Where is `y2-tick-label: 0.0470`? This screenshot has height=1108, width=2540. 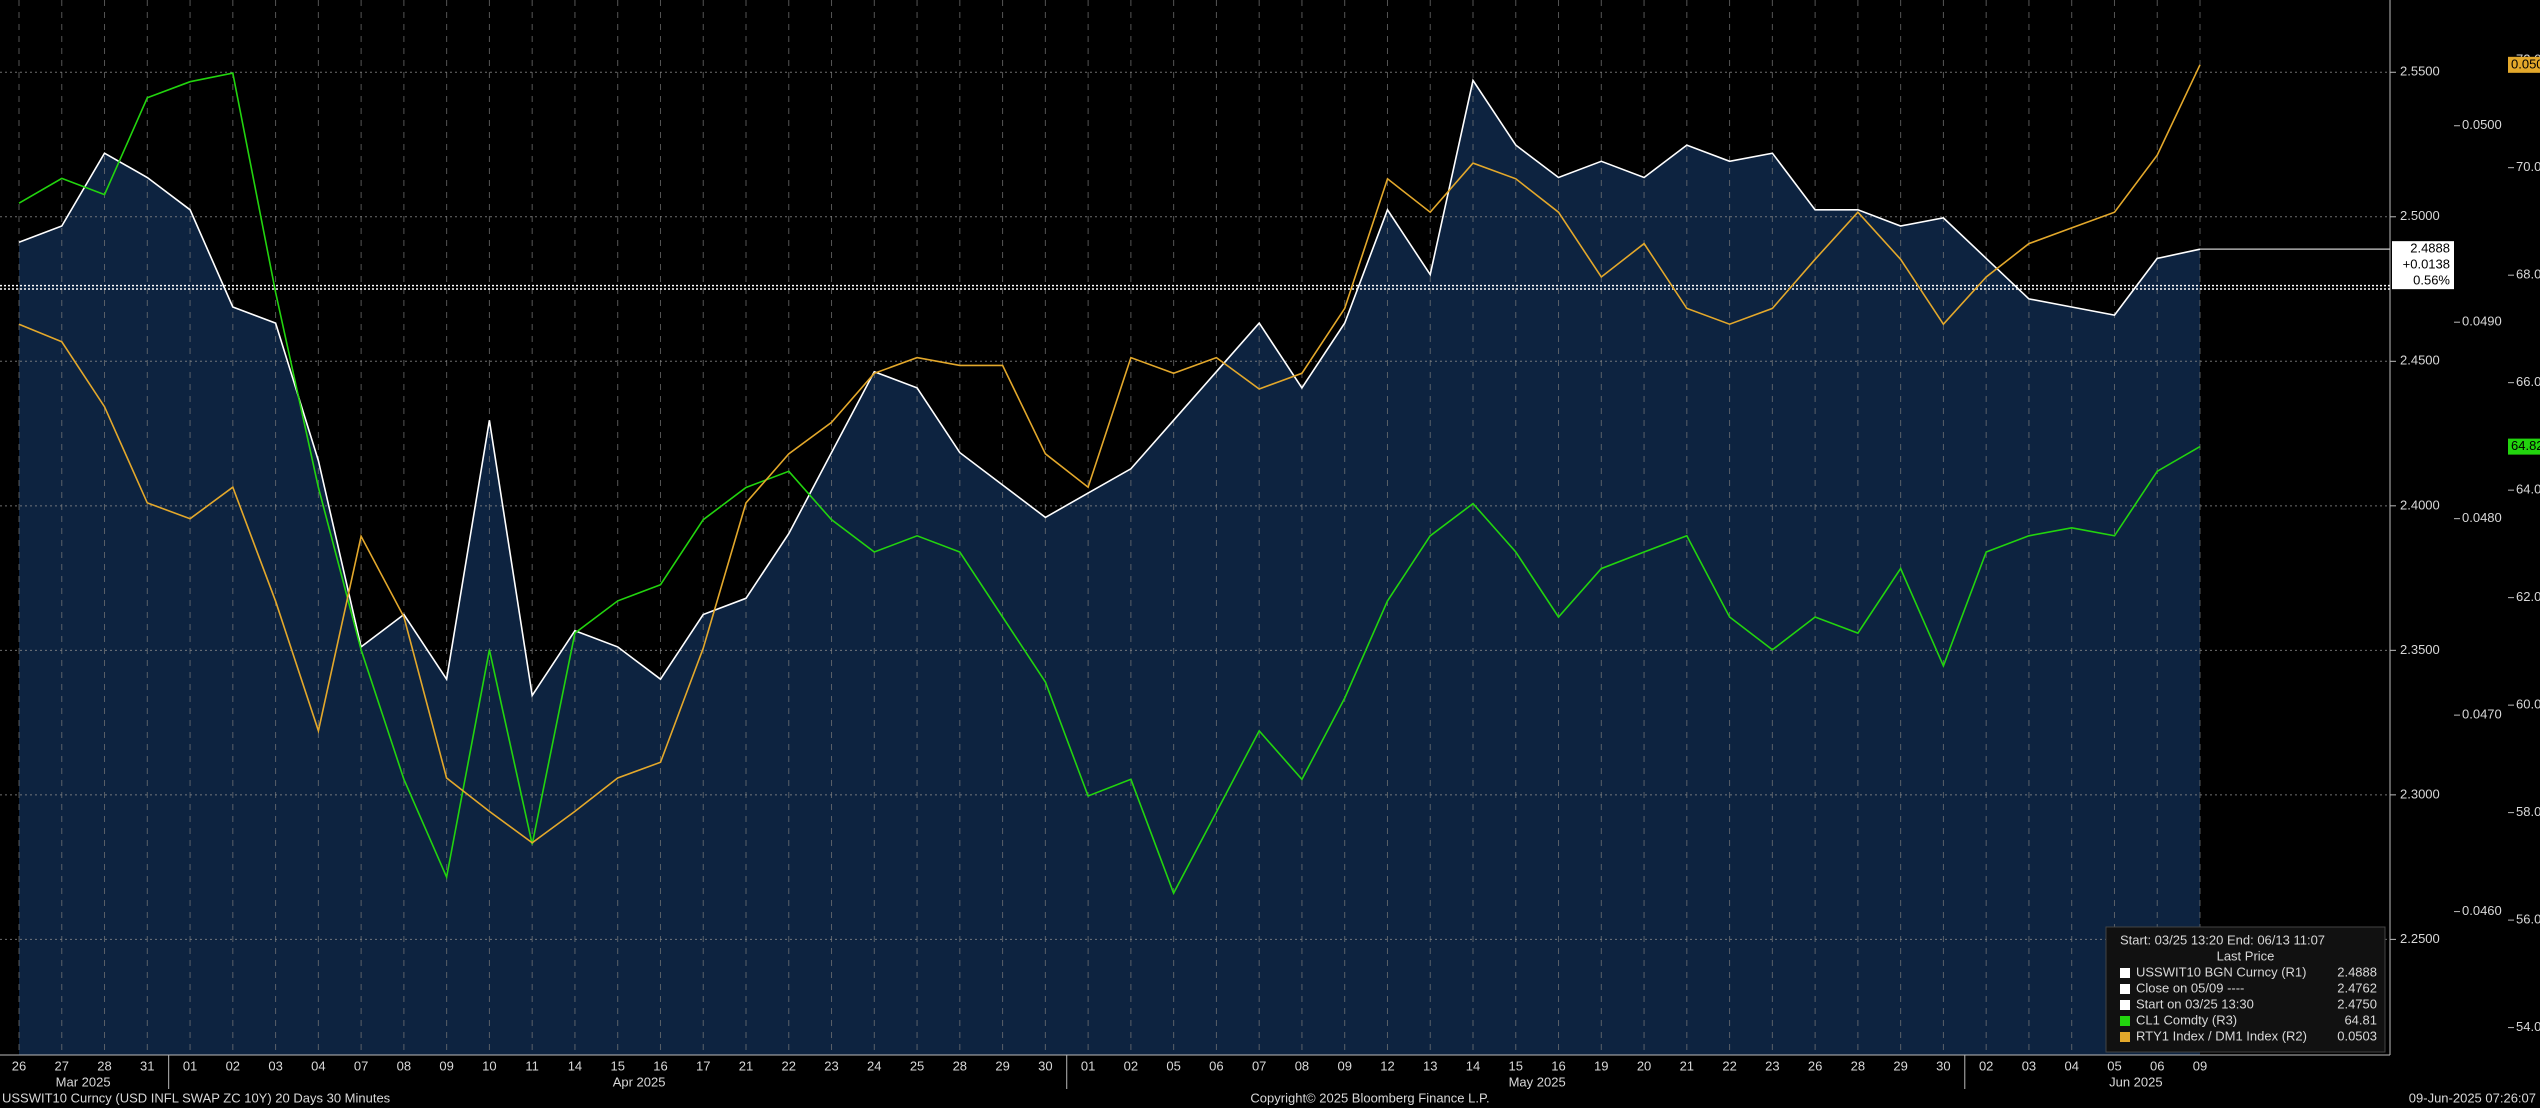 y2-tick-label: 0.0470 is located at coordinates (2482, 714).